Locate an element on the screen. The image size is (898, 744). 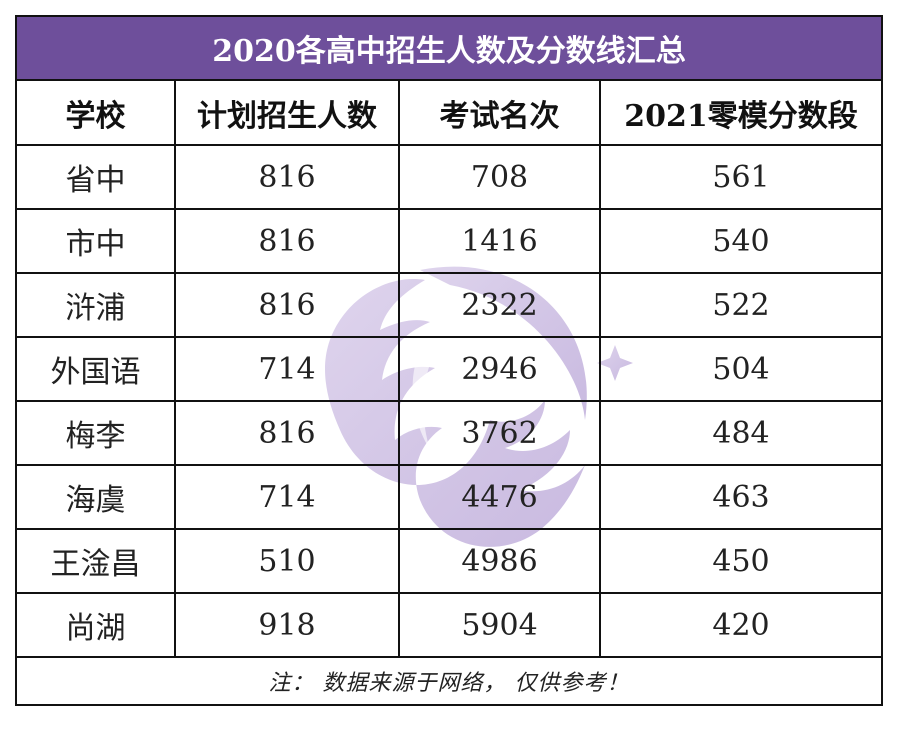
cell-mock-score-band: 504 is located at coordinates (741, 369).